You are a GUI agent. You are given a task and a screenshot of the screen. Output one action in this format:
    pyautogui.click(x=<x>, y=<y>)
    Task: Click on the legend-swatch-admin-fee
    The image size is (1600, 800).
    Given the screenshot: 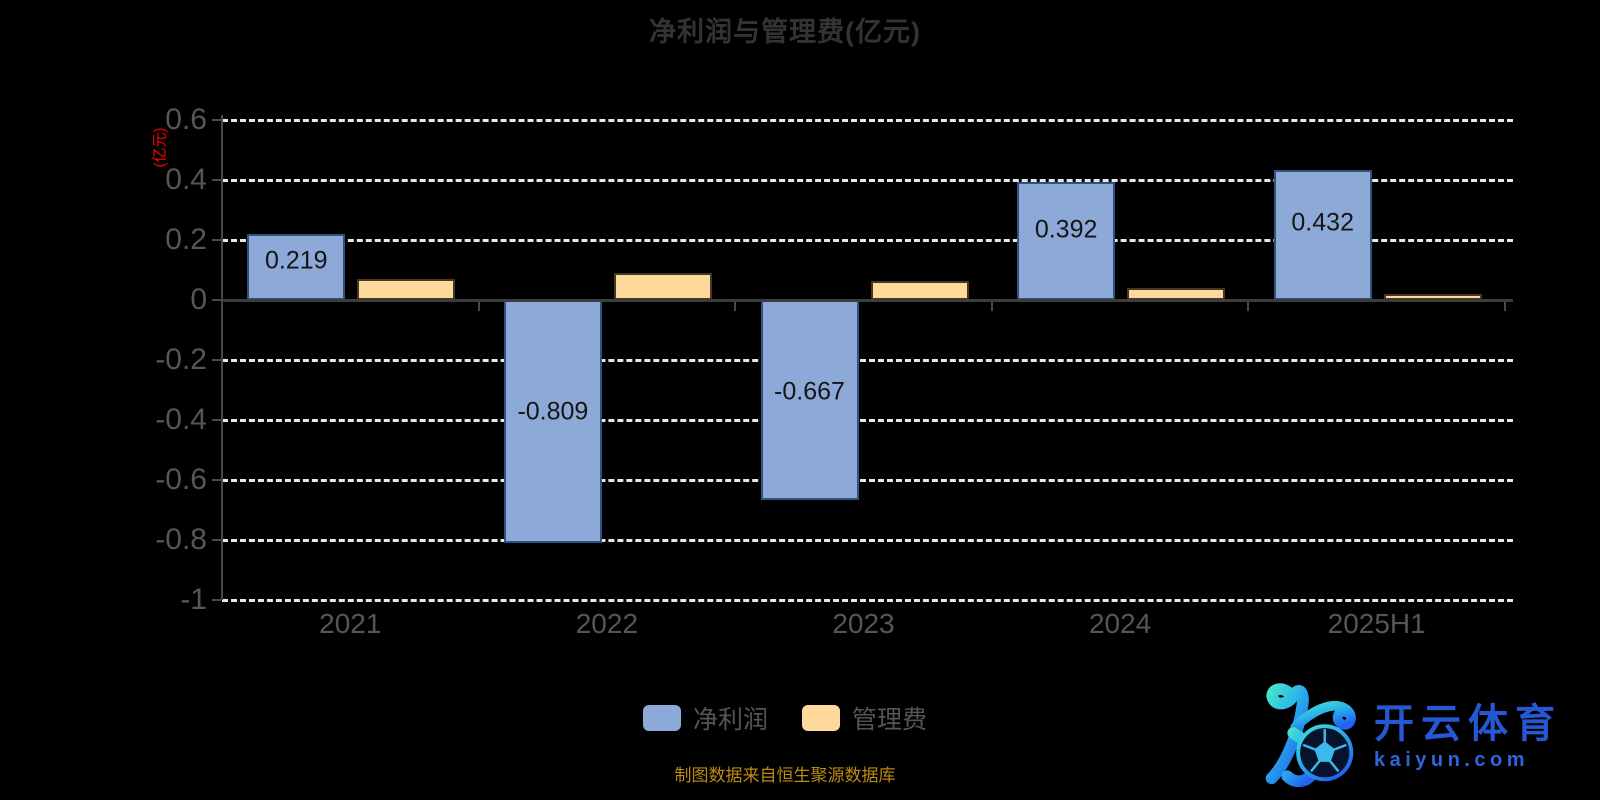 What is the action you would take?
    pyautogui.click(x=821, y=718)
    